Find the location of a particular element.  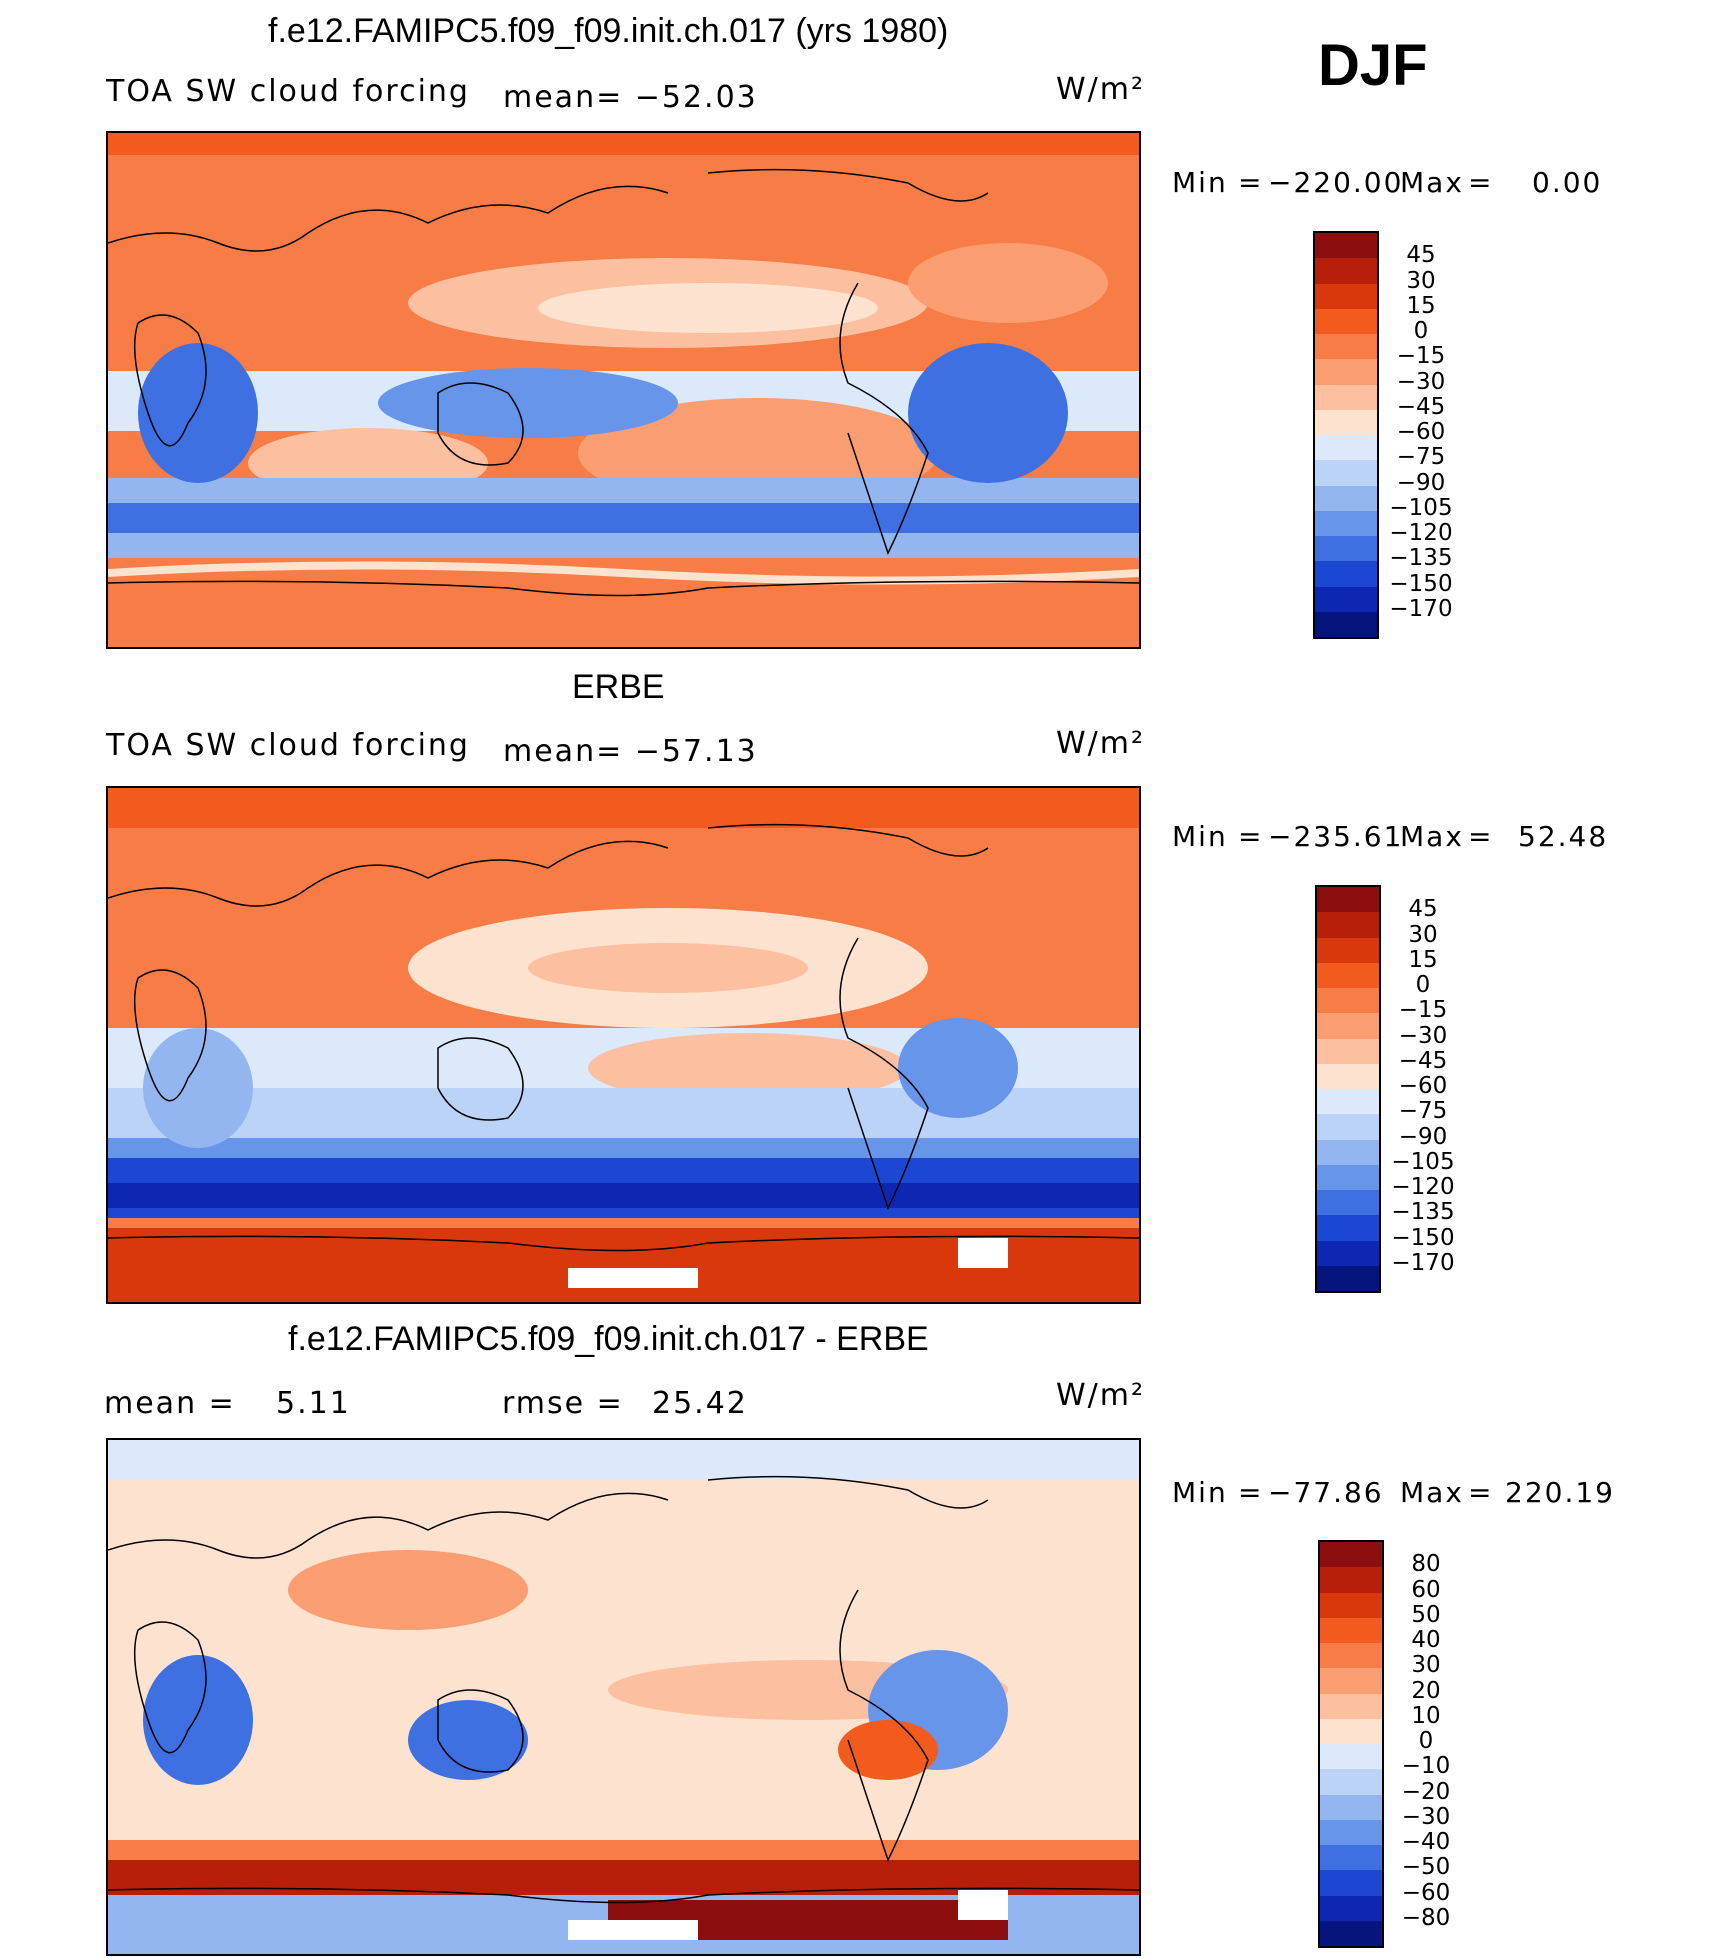

panel-1-max-eq: = is located at coordinates (1481, 182).